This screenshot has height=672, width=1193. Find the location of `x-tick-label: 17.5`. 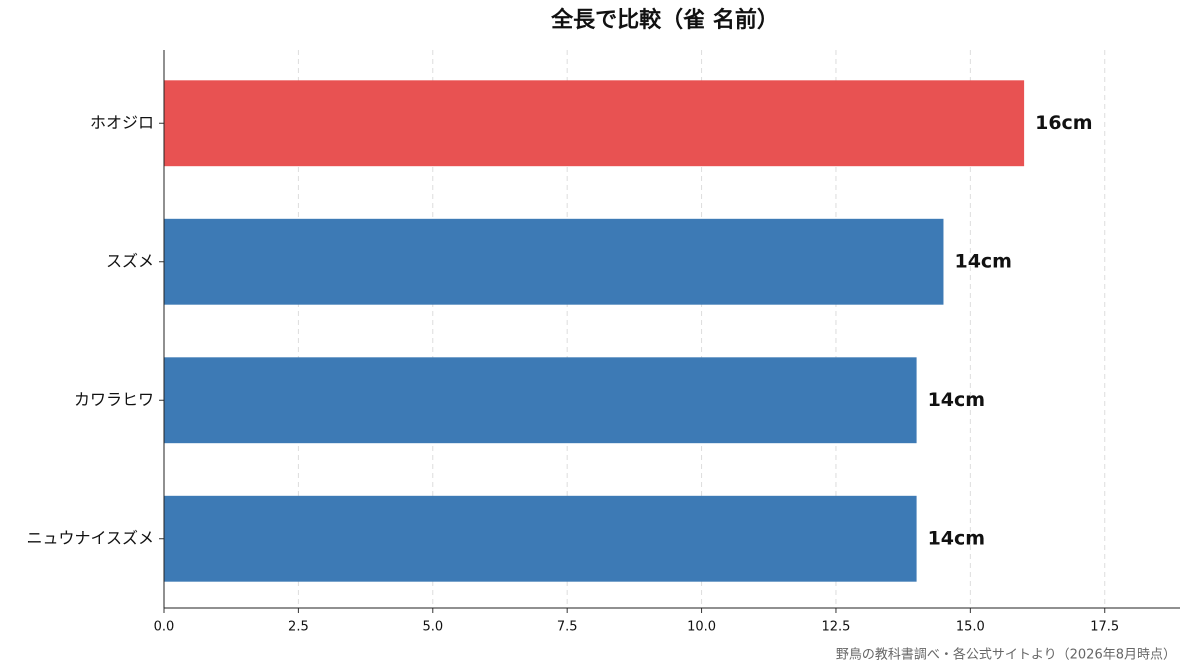

x-tick-label: 17.5 is located at coordinates (1104, 627).